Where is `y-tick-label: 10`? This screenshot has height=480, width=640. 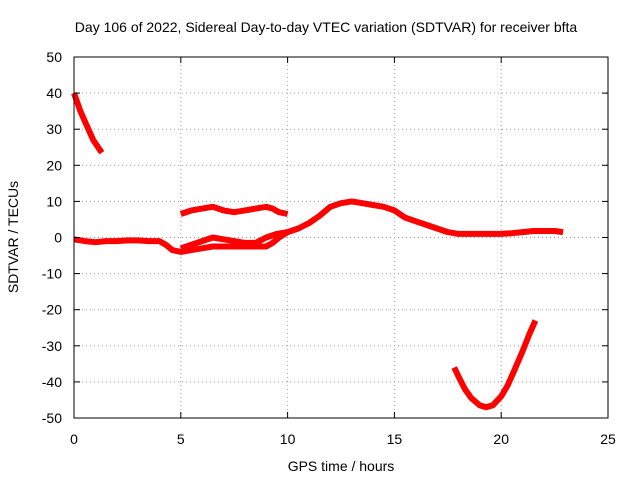
y-tick-label: 10 is located at coordinates (54, 201).